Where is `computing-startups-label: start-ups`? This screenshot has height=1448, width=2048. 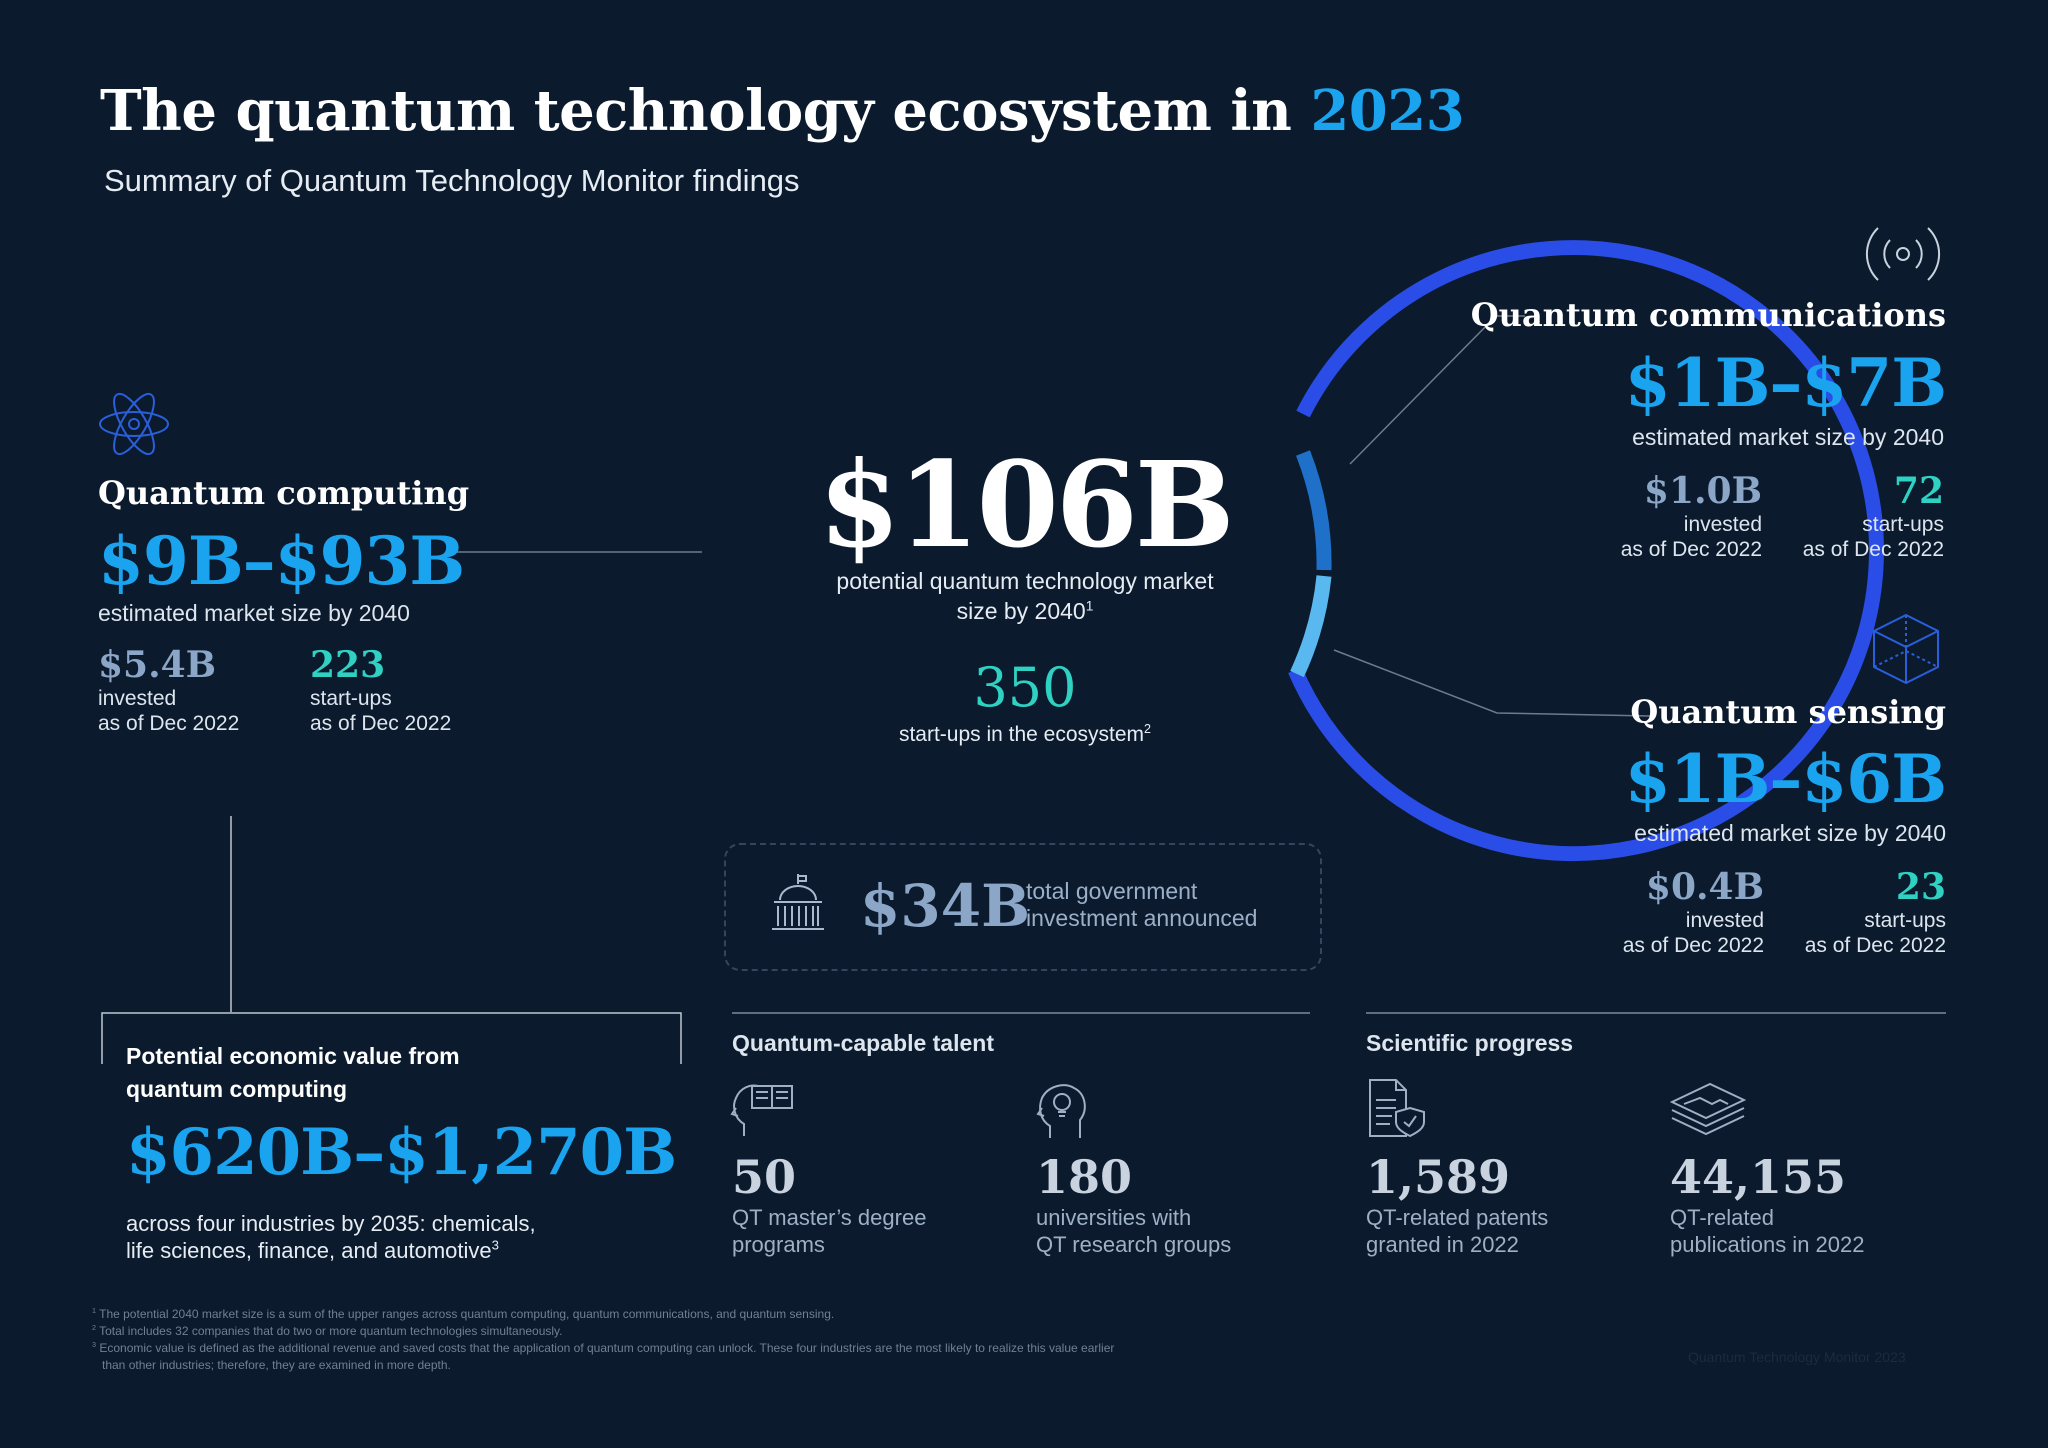
computing-startups-label: start-ups is located at coordinates (351, 698).